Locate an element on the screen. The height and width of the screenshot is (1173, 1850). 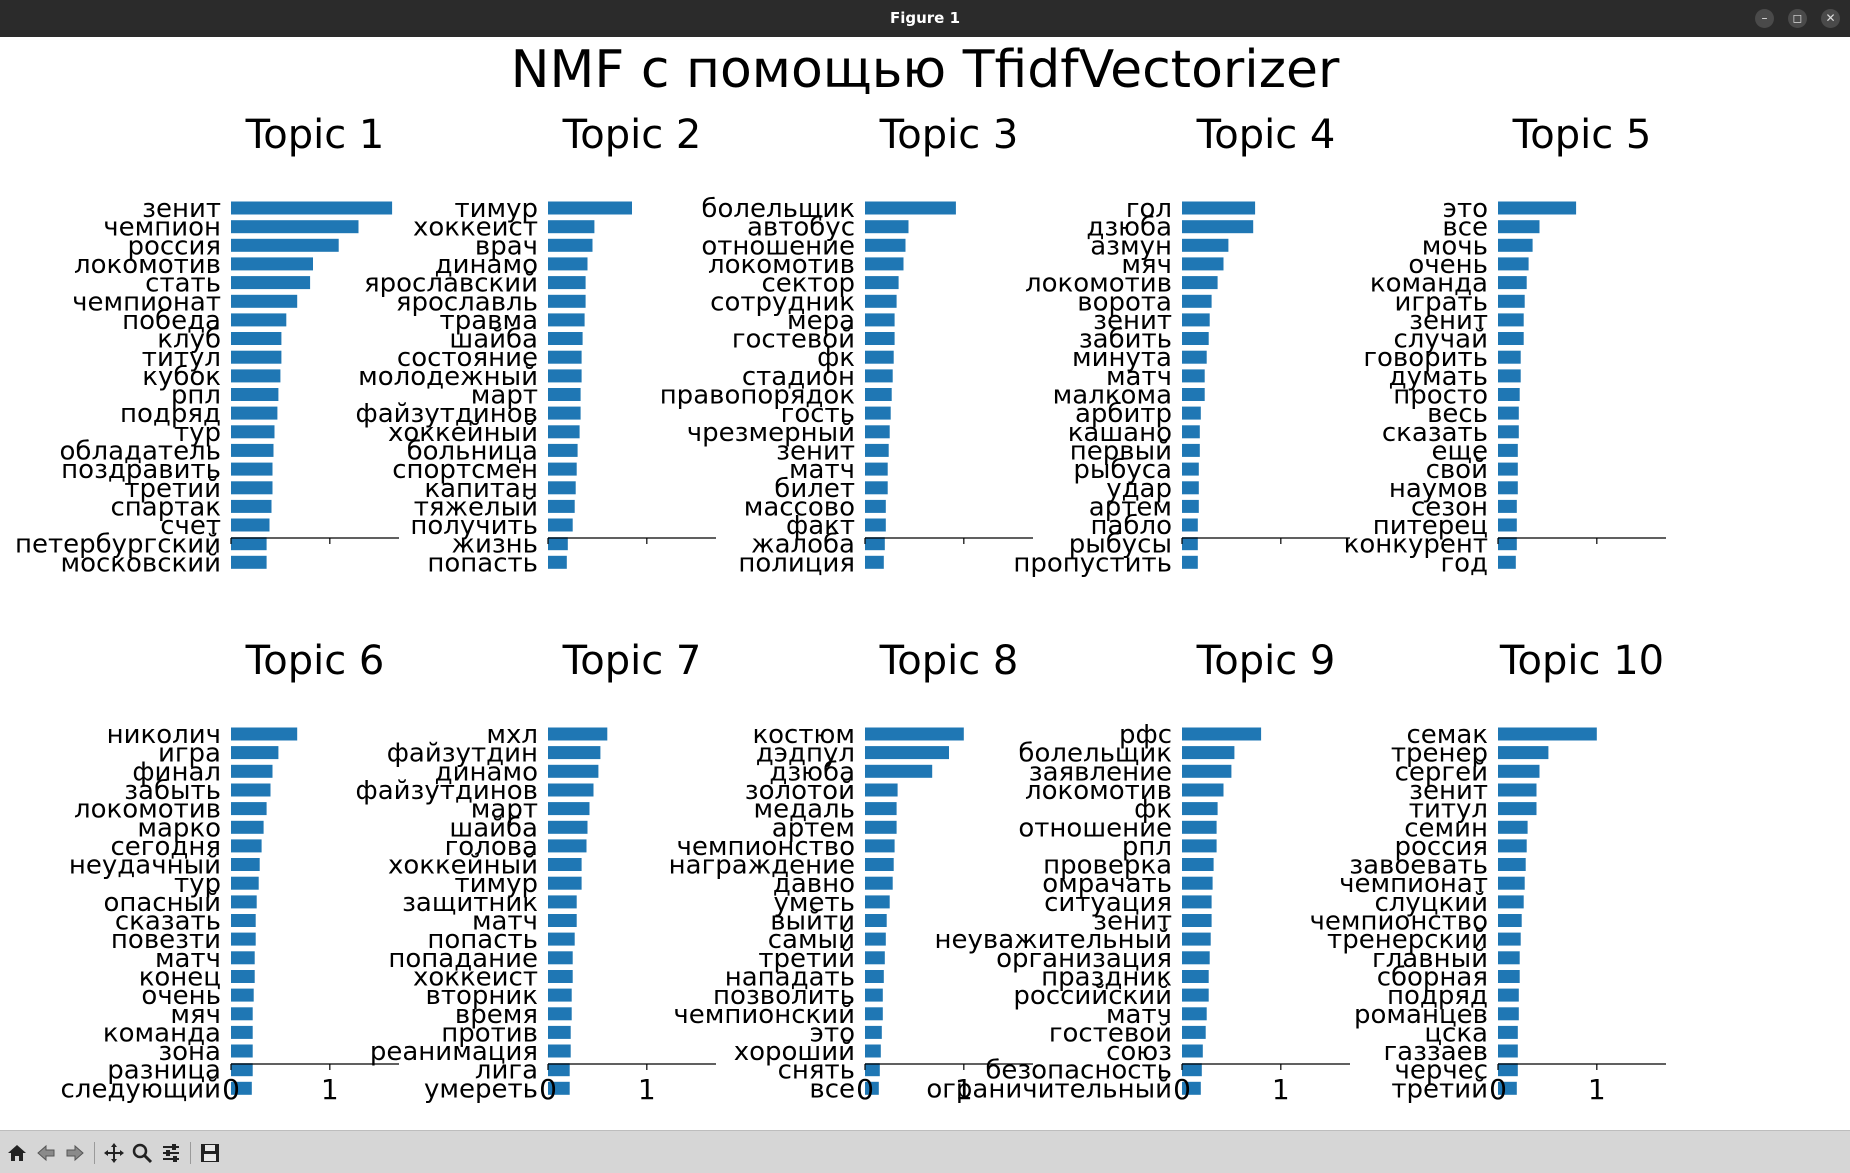
back-icon is located at coordinates (46, 1153).